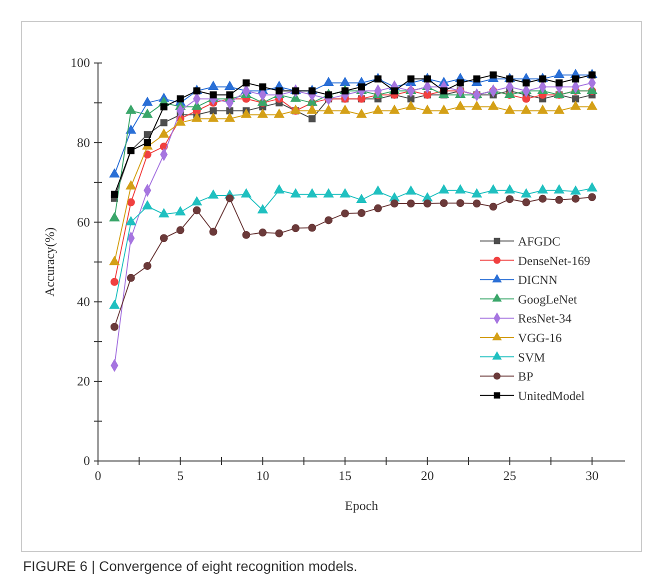 Image resolution: width=654 pixels, height=581 pixels. What do you see at coordinates (538, 280) in the screenshot?
I see `legend-label: DICNN` at bounding box center [538, 280].